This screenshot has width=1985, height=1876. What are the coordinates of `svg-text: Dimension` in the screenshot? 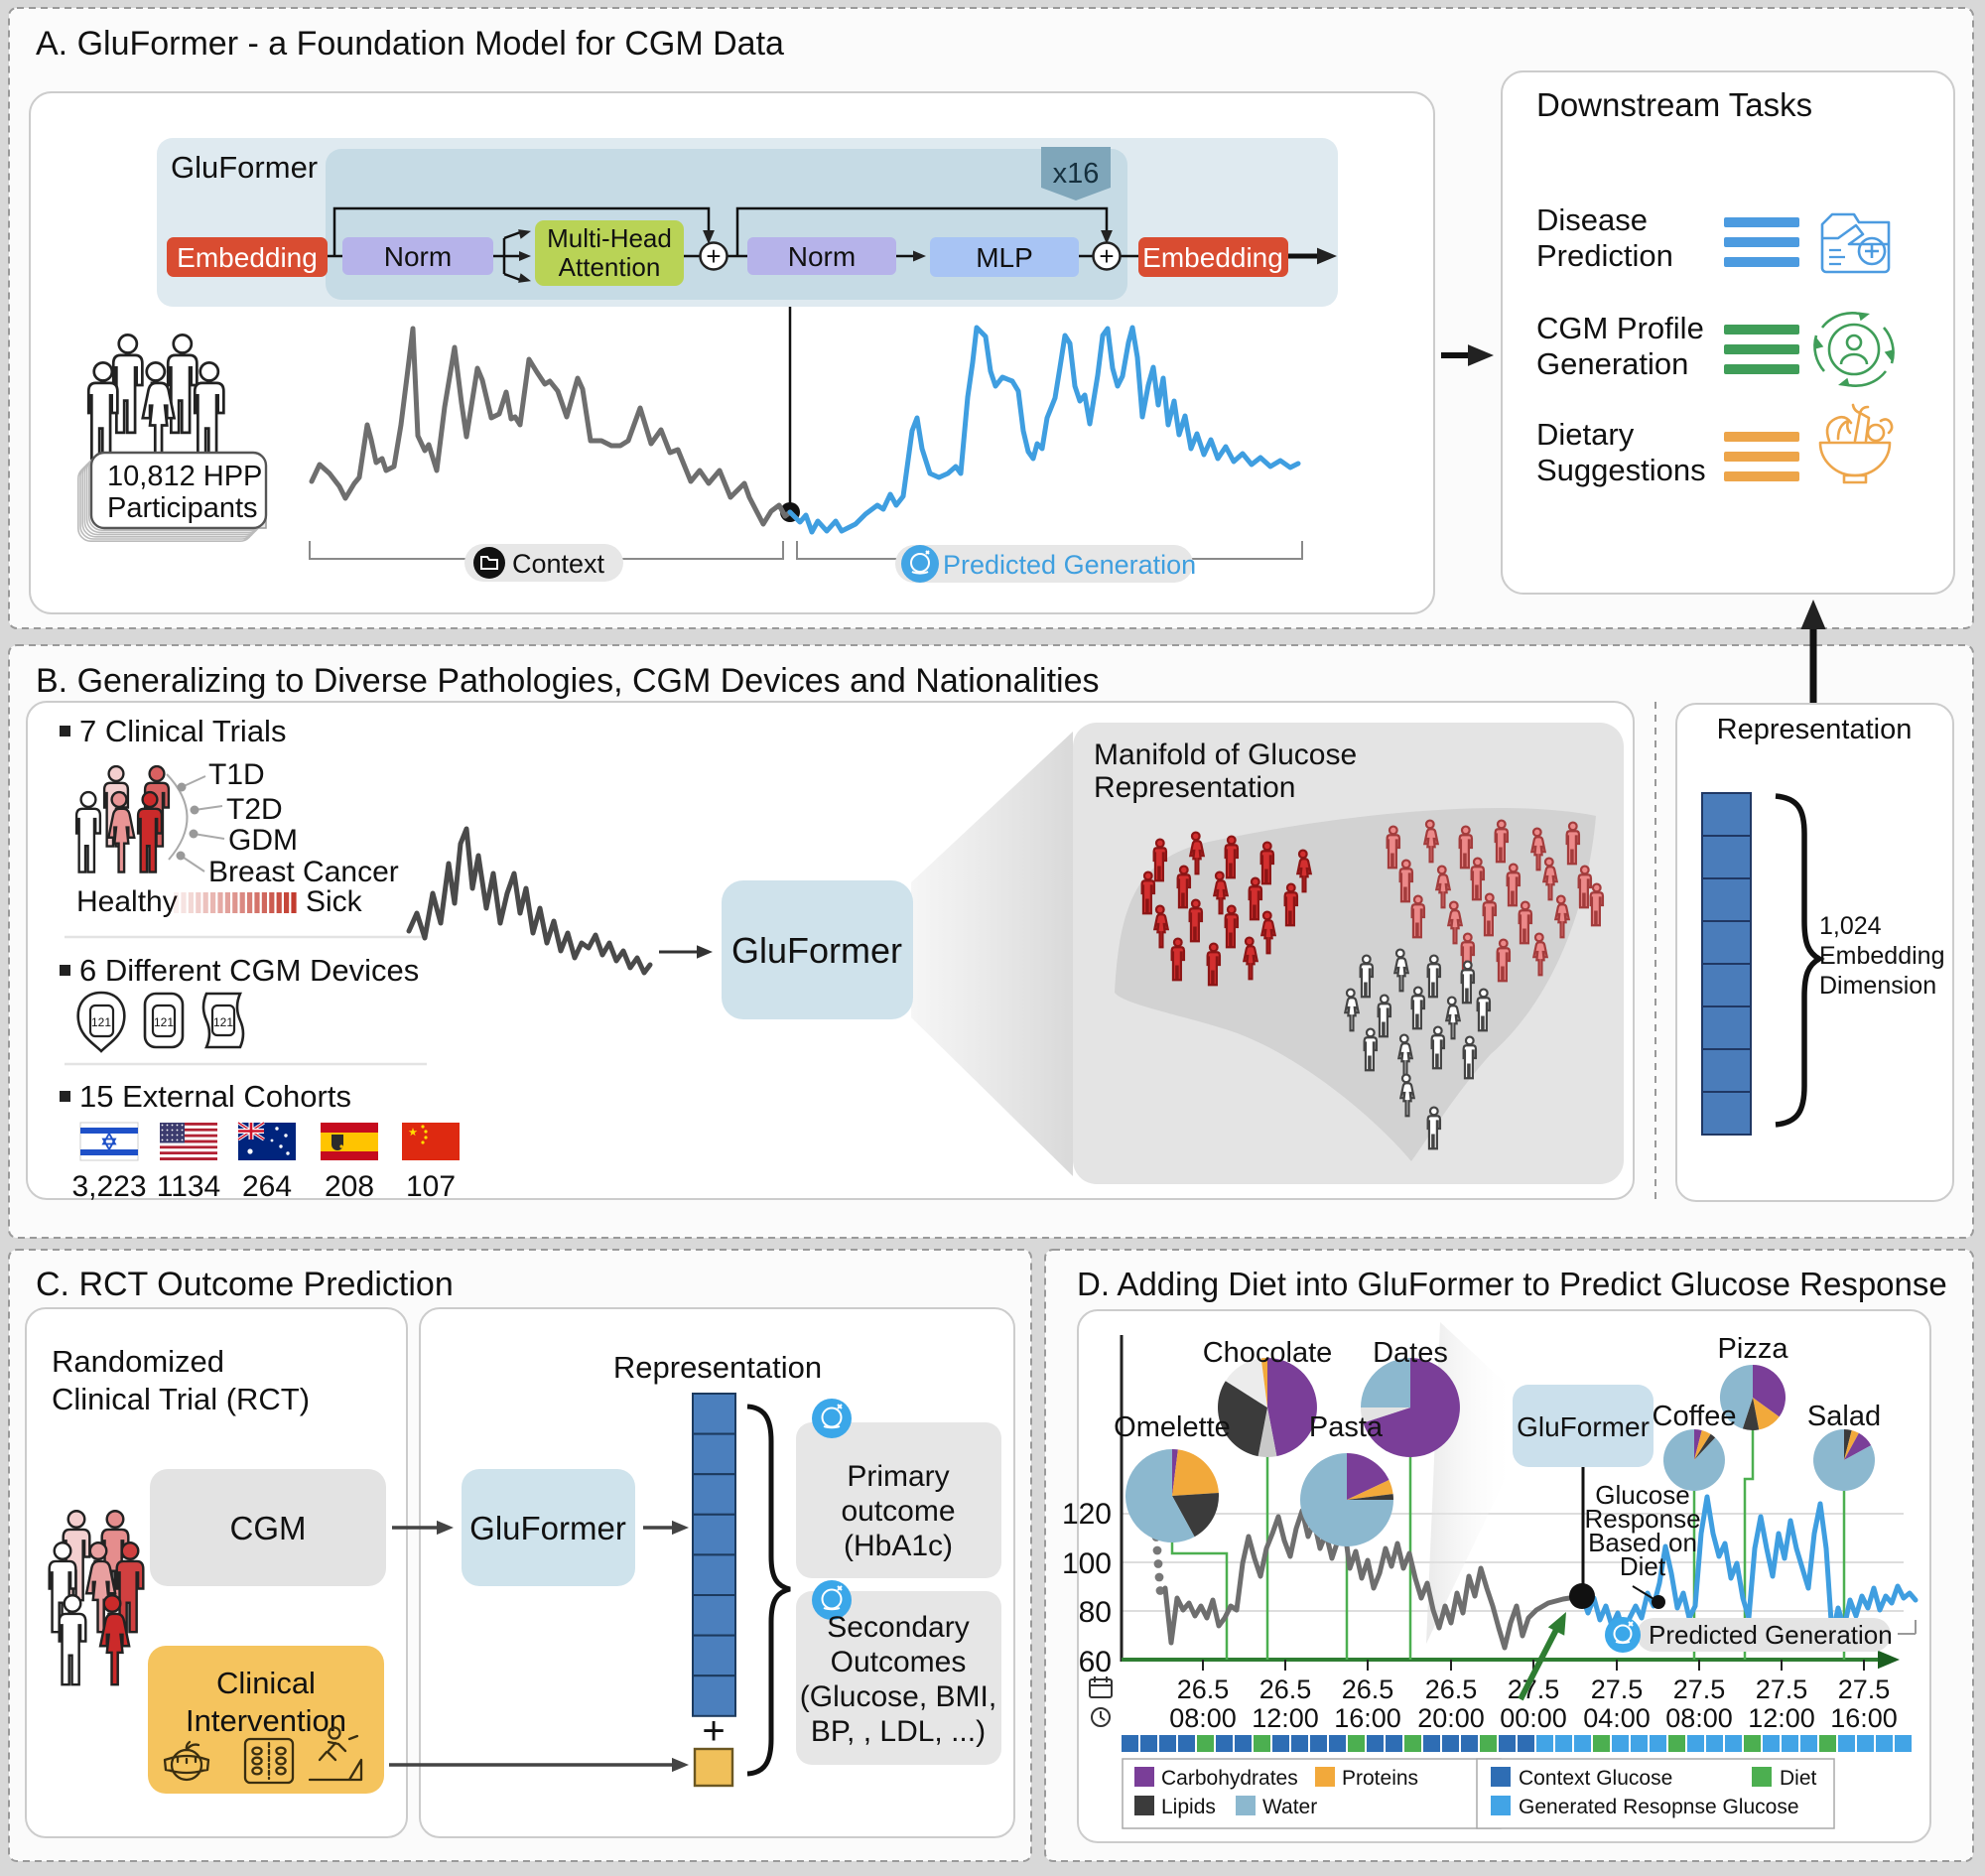 It's located at (1877, 986).